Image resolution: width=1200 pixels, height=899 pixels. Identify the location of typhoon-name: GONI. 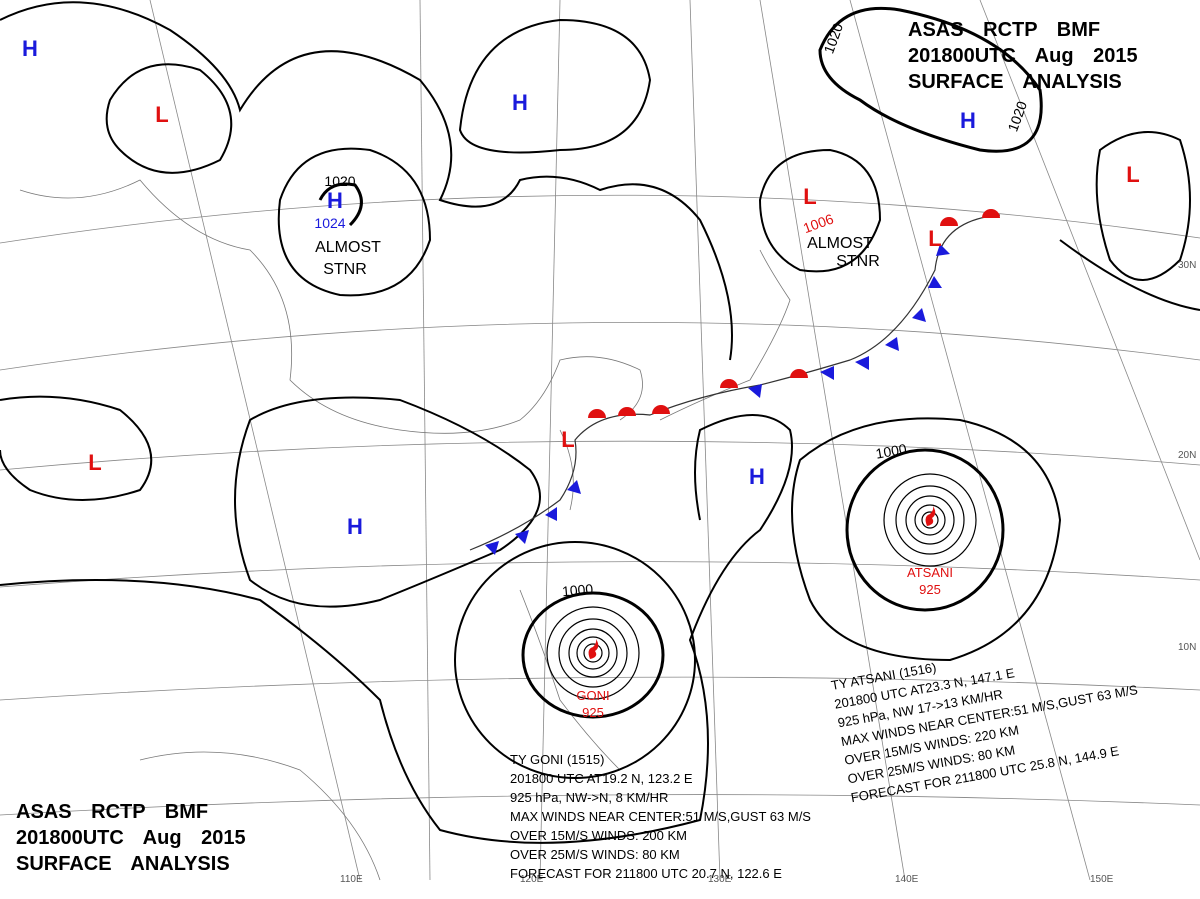
(592, 695).